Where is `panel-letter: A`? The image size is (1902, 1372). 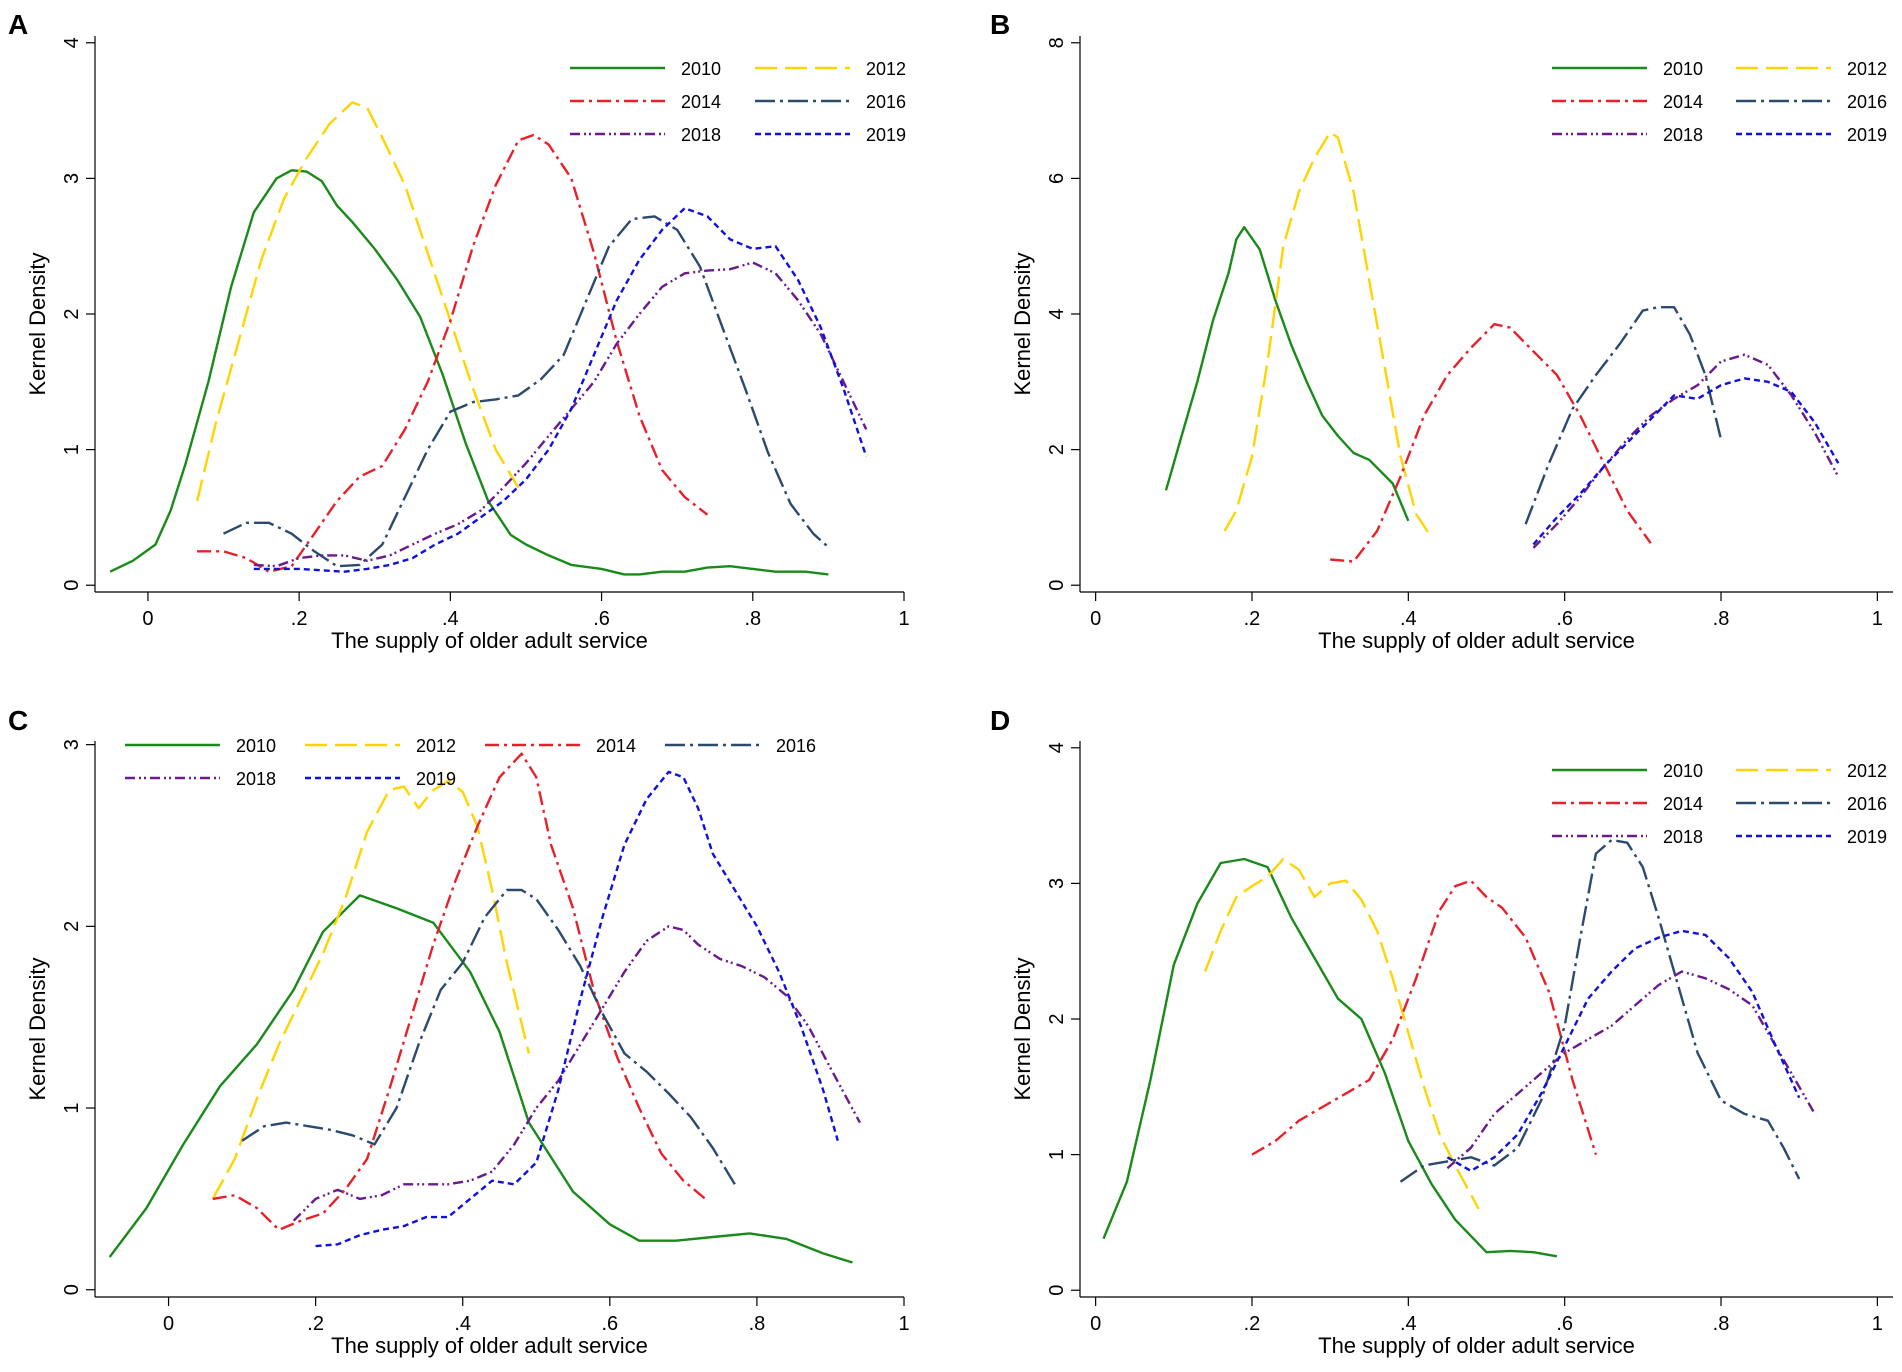
panel-letter: A is located at coordinates (18, 24).